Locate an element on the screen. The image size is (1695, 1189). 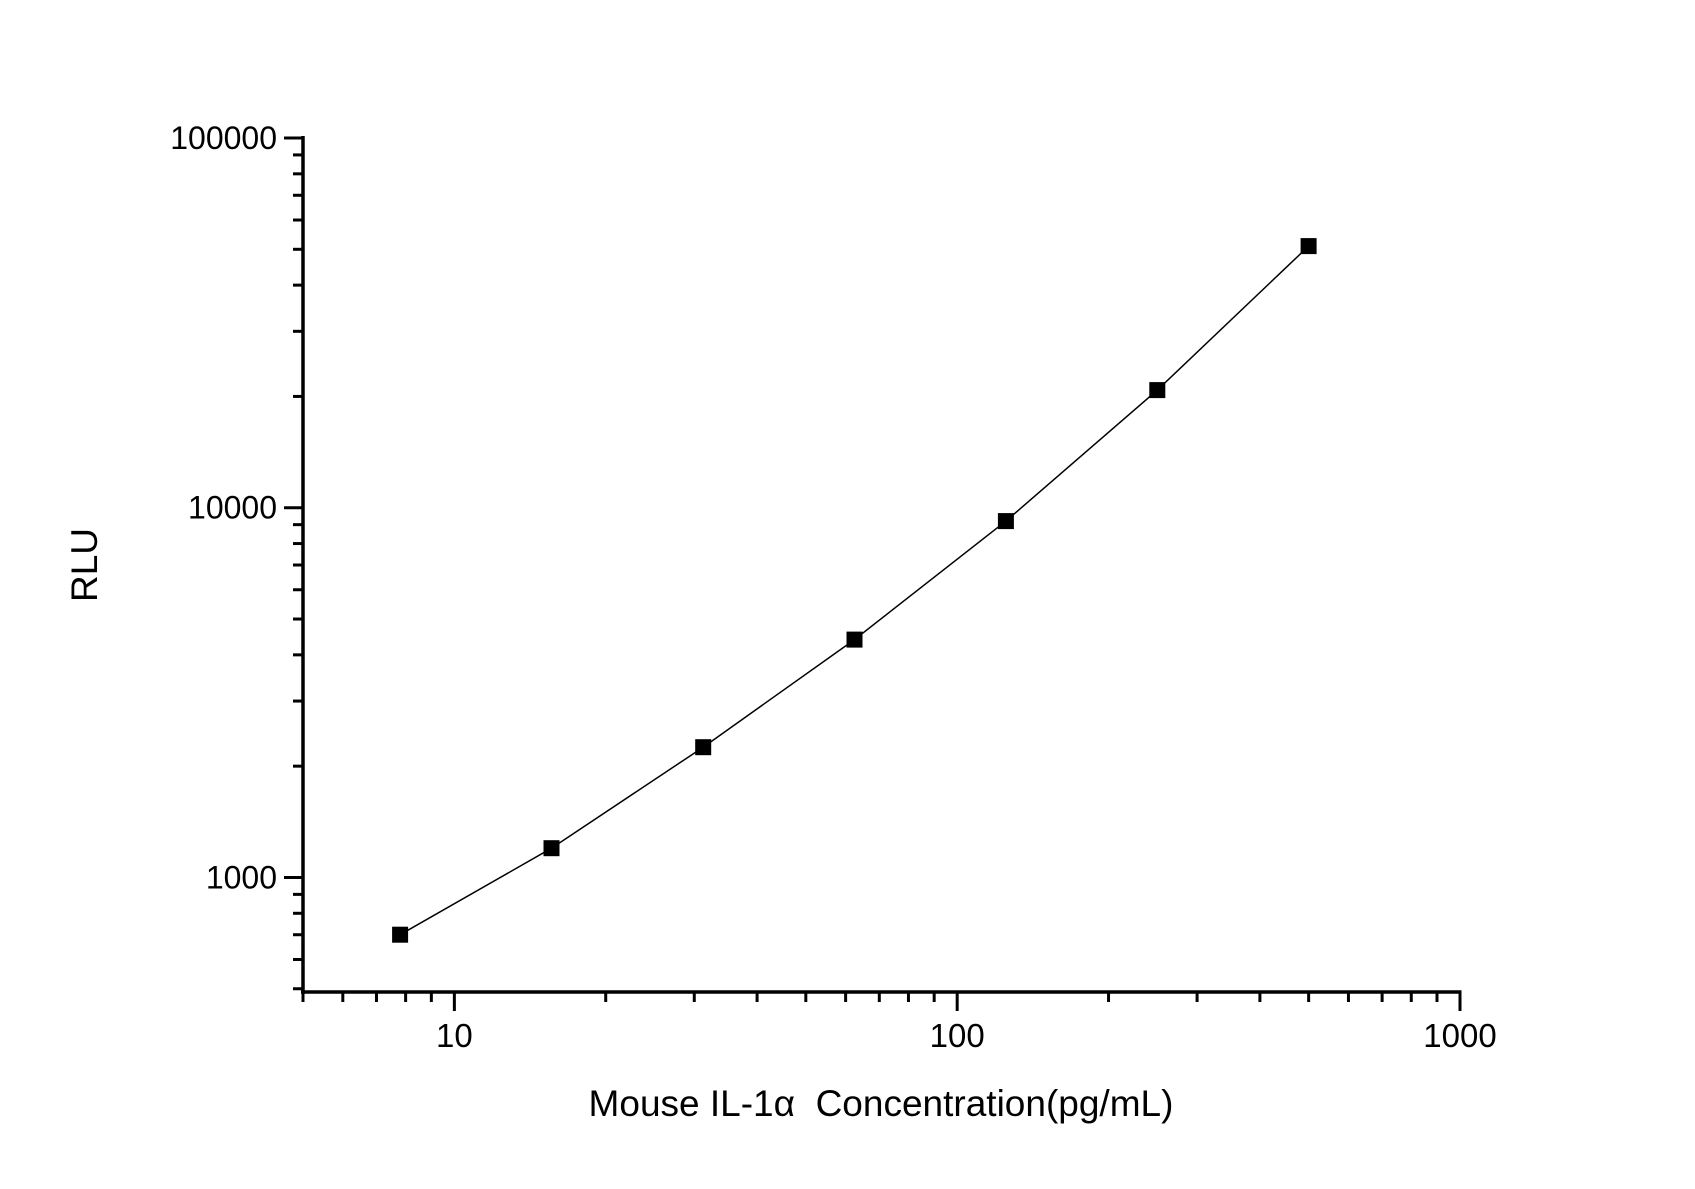
y-axis-tick-label: 100000 is located at coordinates (223, 138).